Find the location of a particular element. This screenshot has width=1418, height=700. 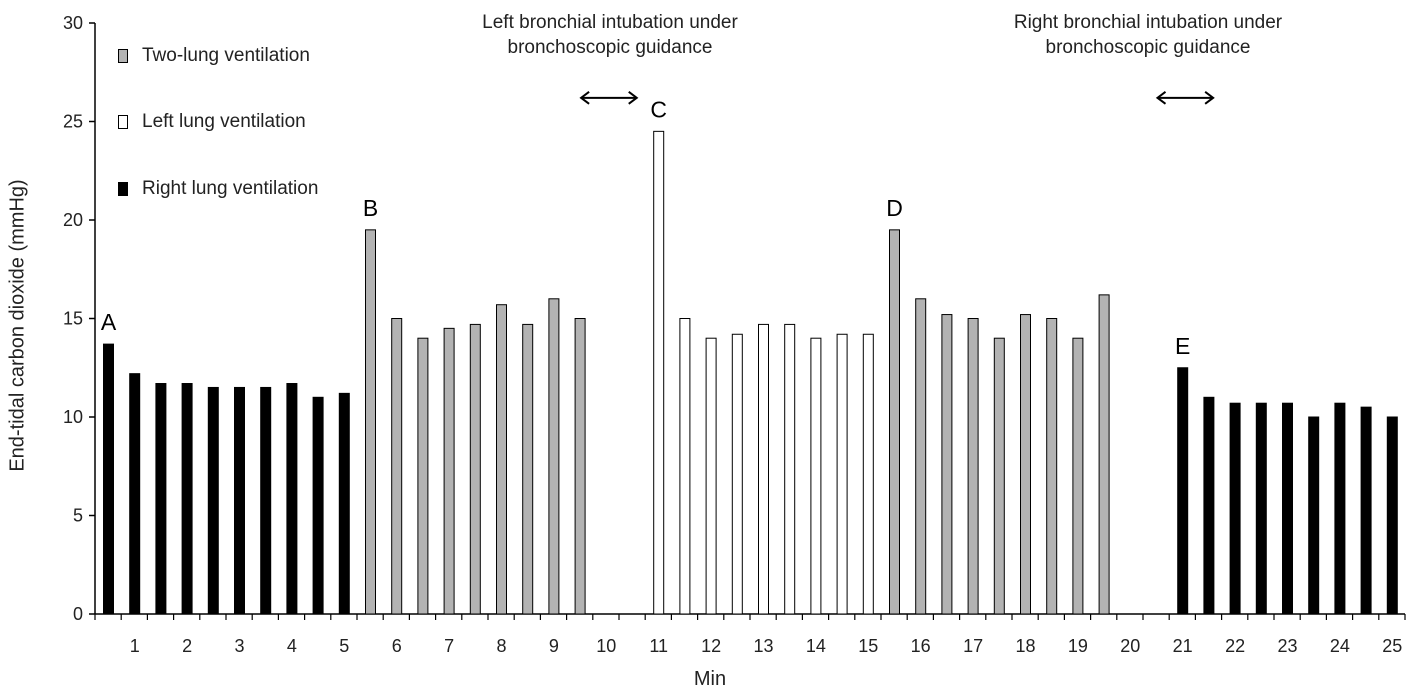

x-tick-label: 16 is located at coordinates (921, 646).